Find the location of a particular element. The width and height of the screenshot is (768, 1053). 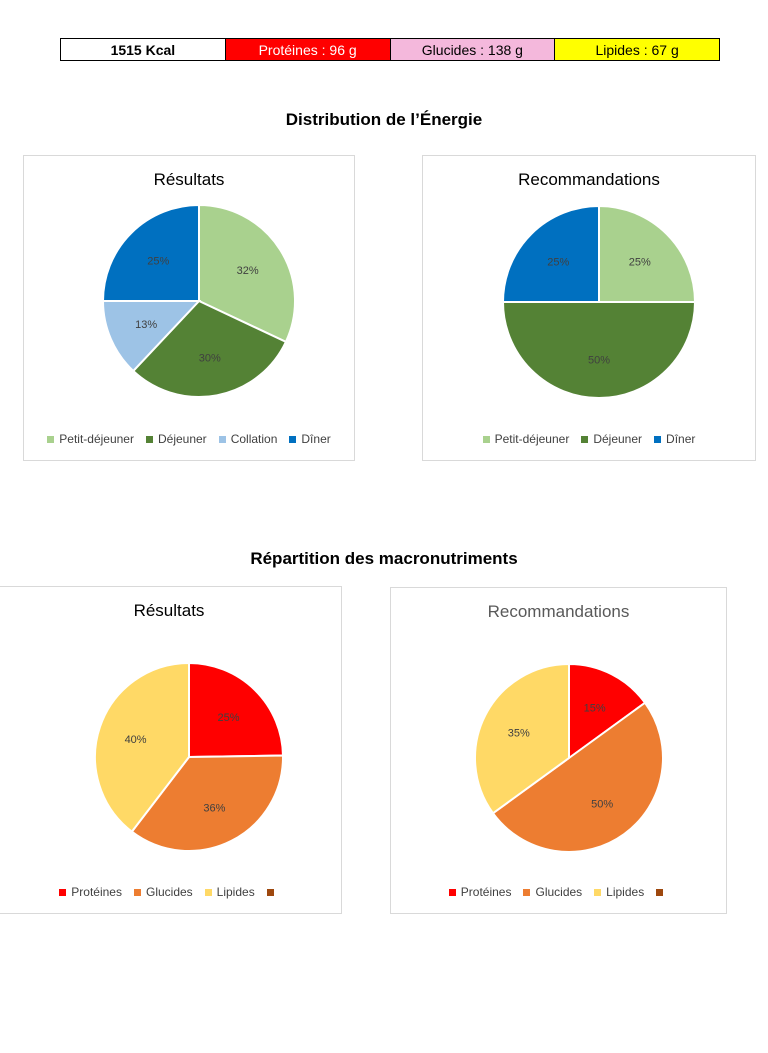

data-label-proteines: 15% is located at coordinates (595, 709).